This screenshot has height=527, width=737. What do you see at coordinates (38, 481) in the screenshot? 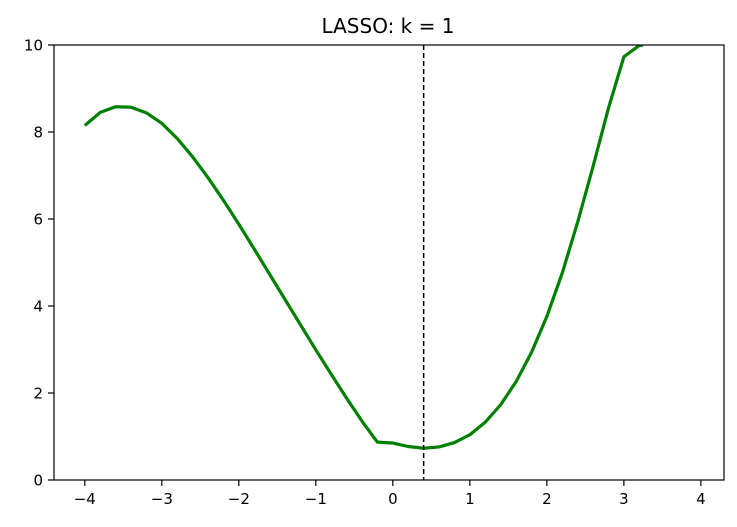
I see `y-tick-label: 0` at bounding box center [38, 481].